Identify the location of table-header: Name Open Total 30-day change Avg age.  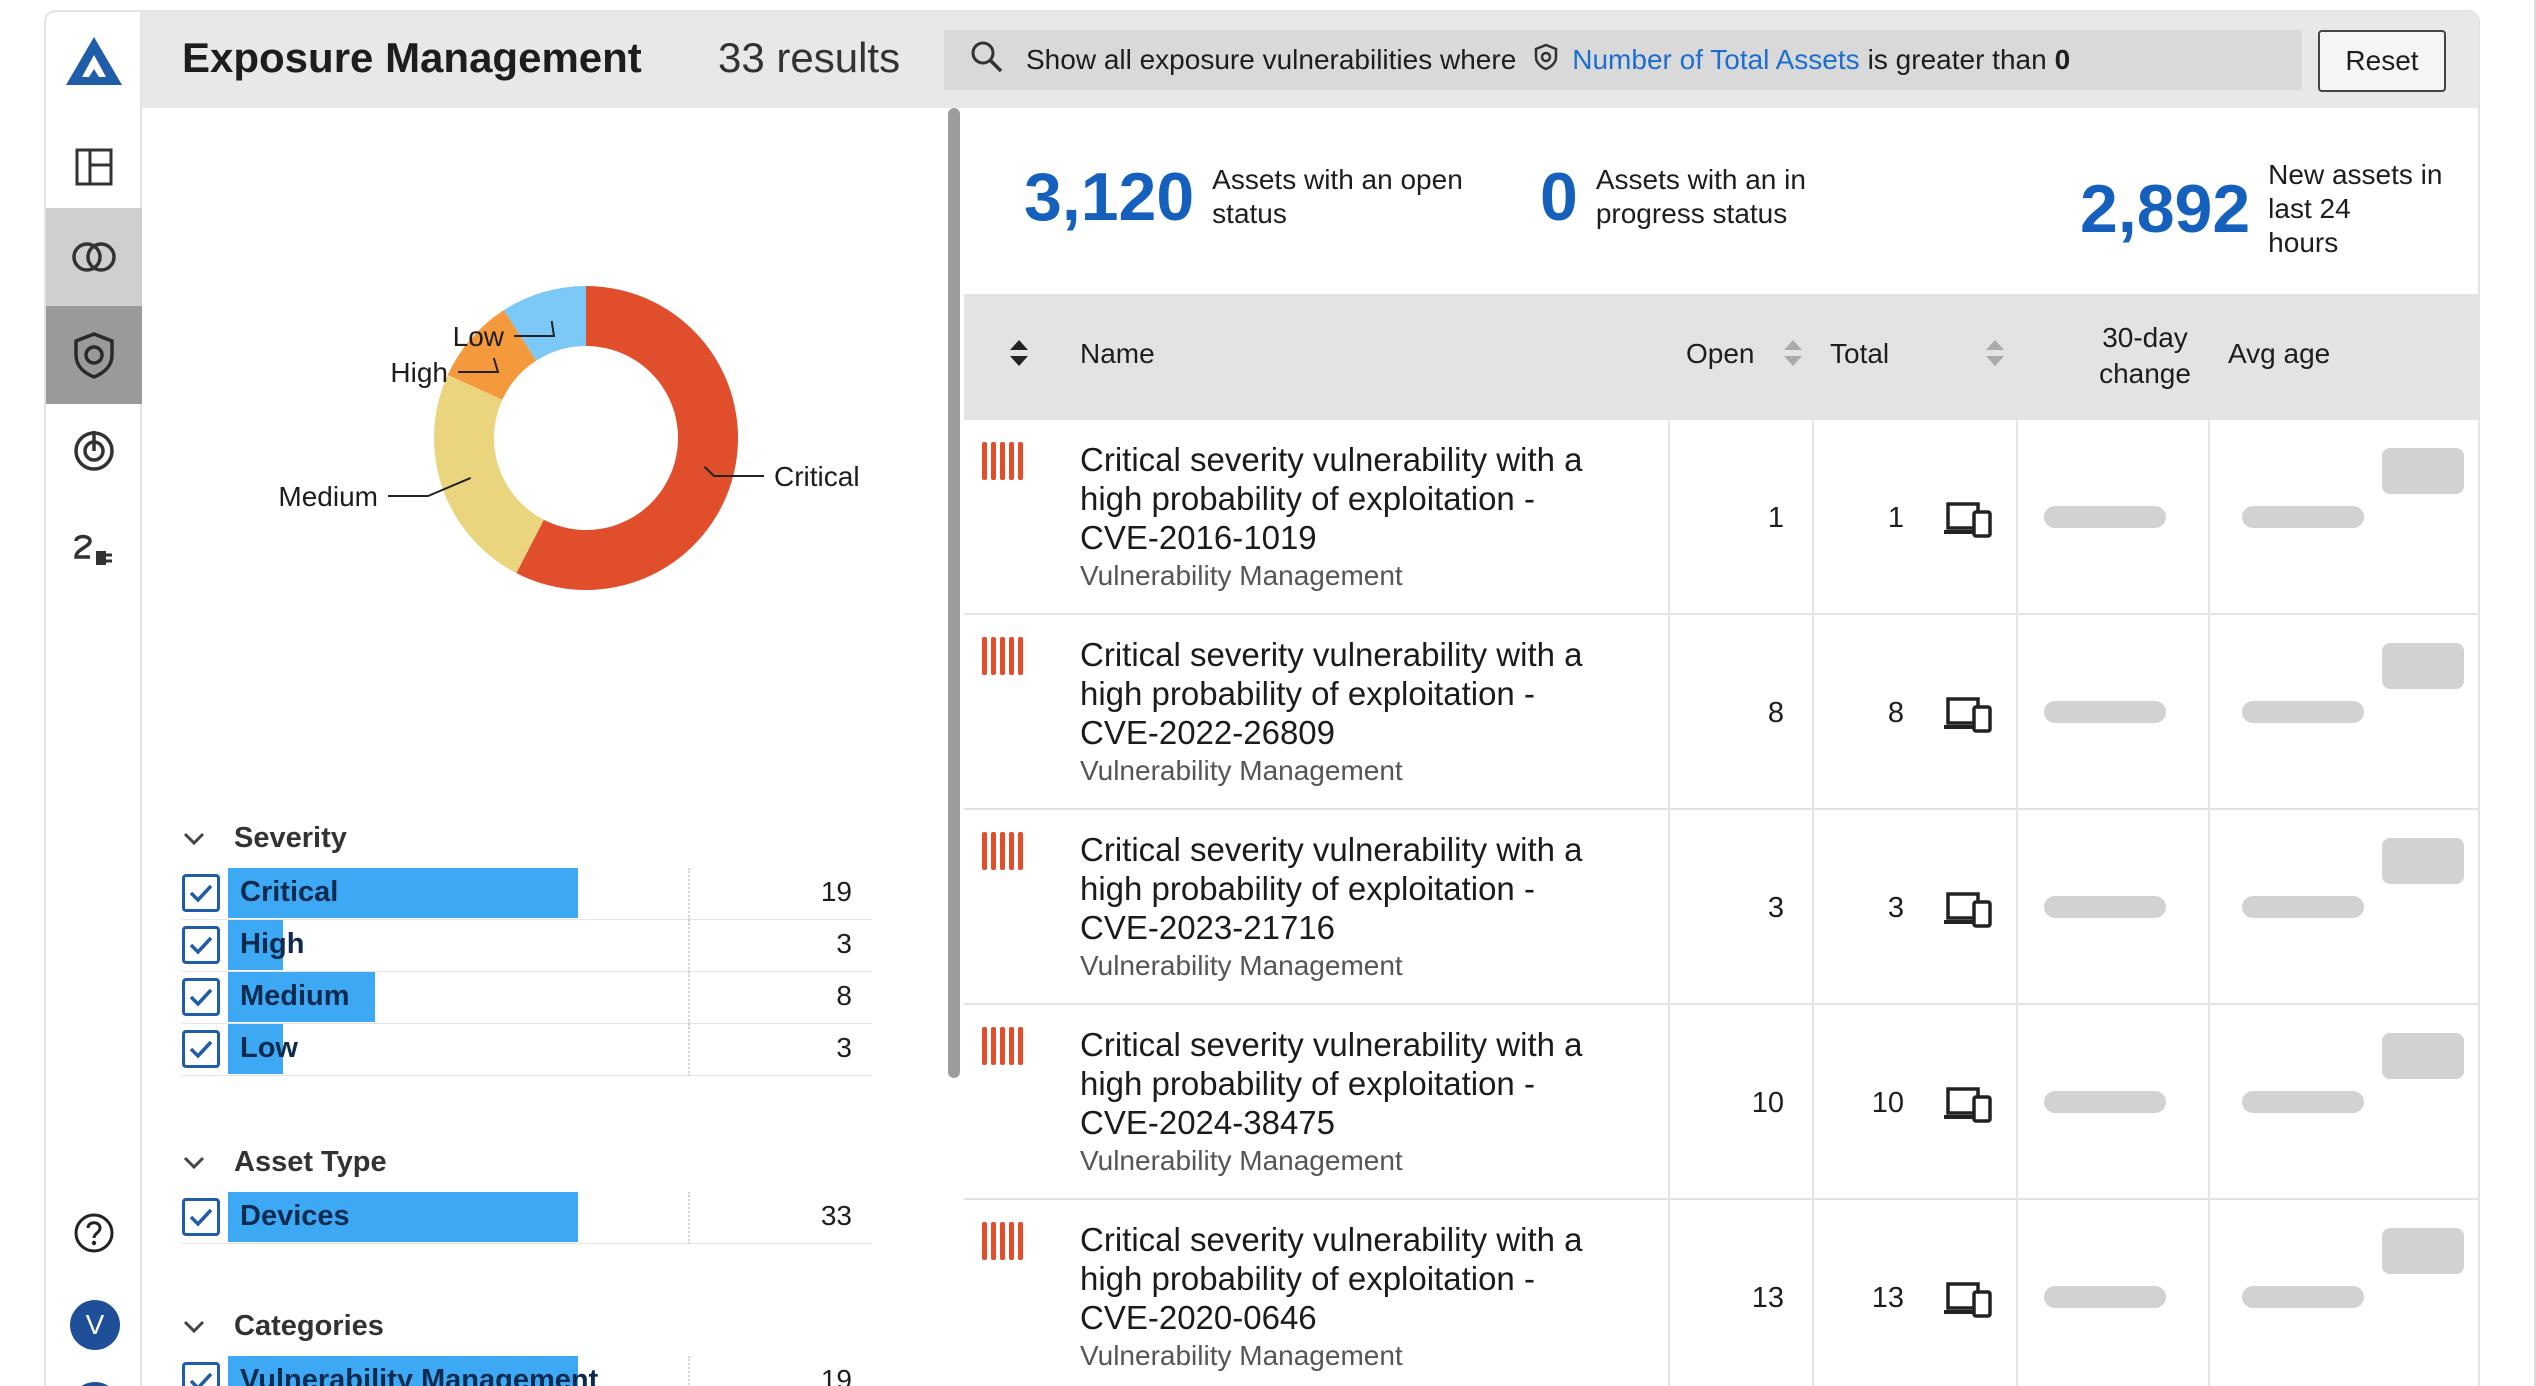
(1721, 357).